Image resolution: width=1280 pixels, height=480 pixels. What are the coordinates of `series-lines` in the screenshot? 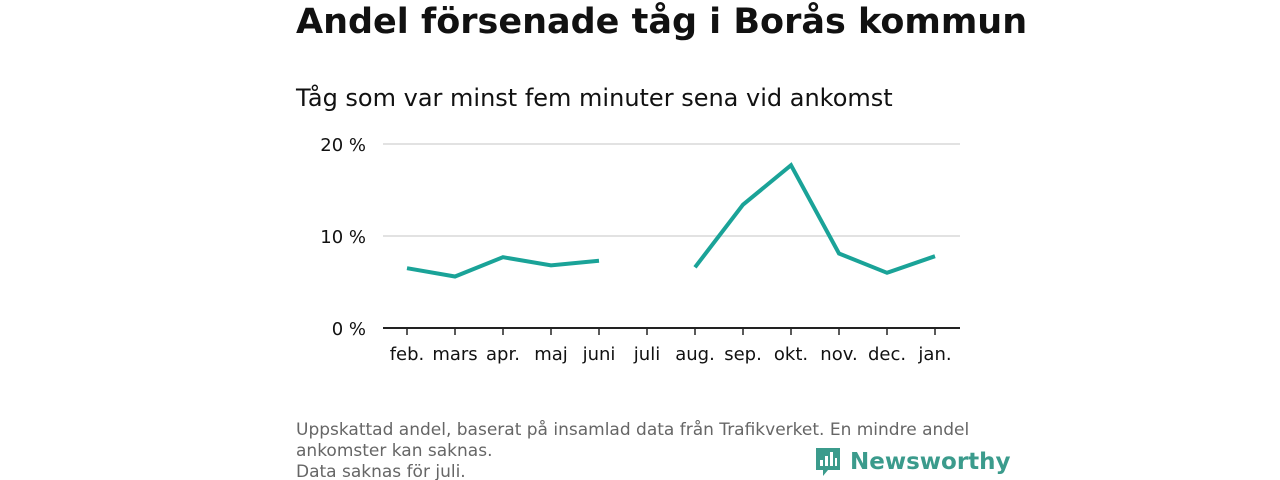 It's located at (671, 220).